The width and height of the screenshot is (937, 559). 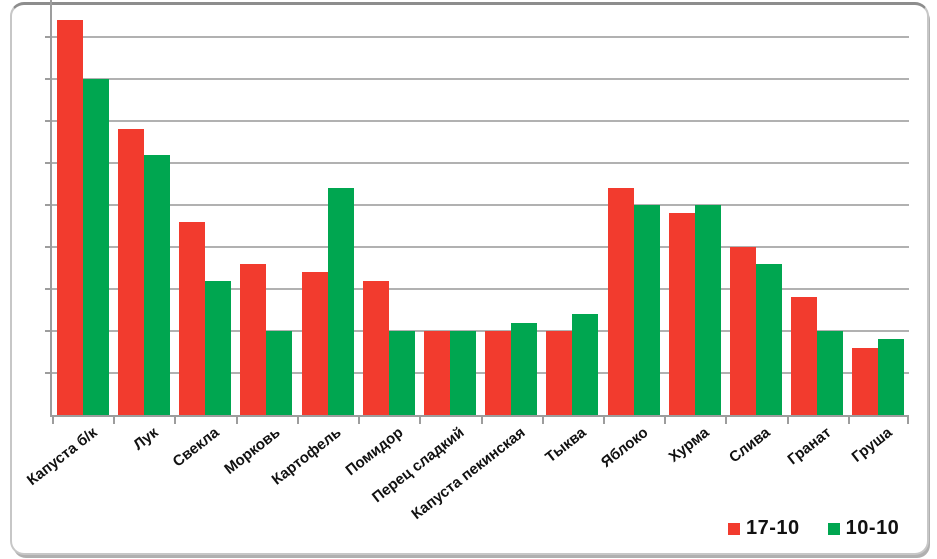 What do you see at coordinates (833, 528) in the screenshot?
I see `legend-swatch-green` at bounding box center [833, 528].